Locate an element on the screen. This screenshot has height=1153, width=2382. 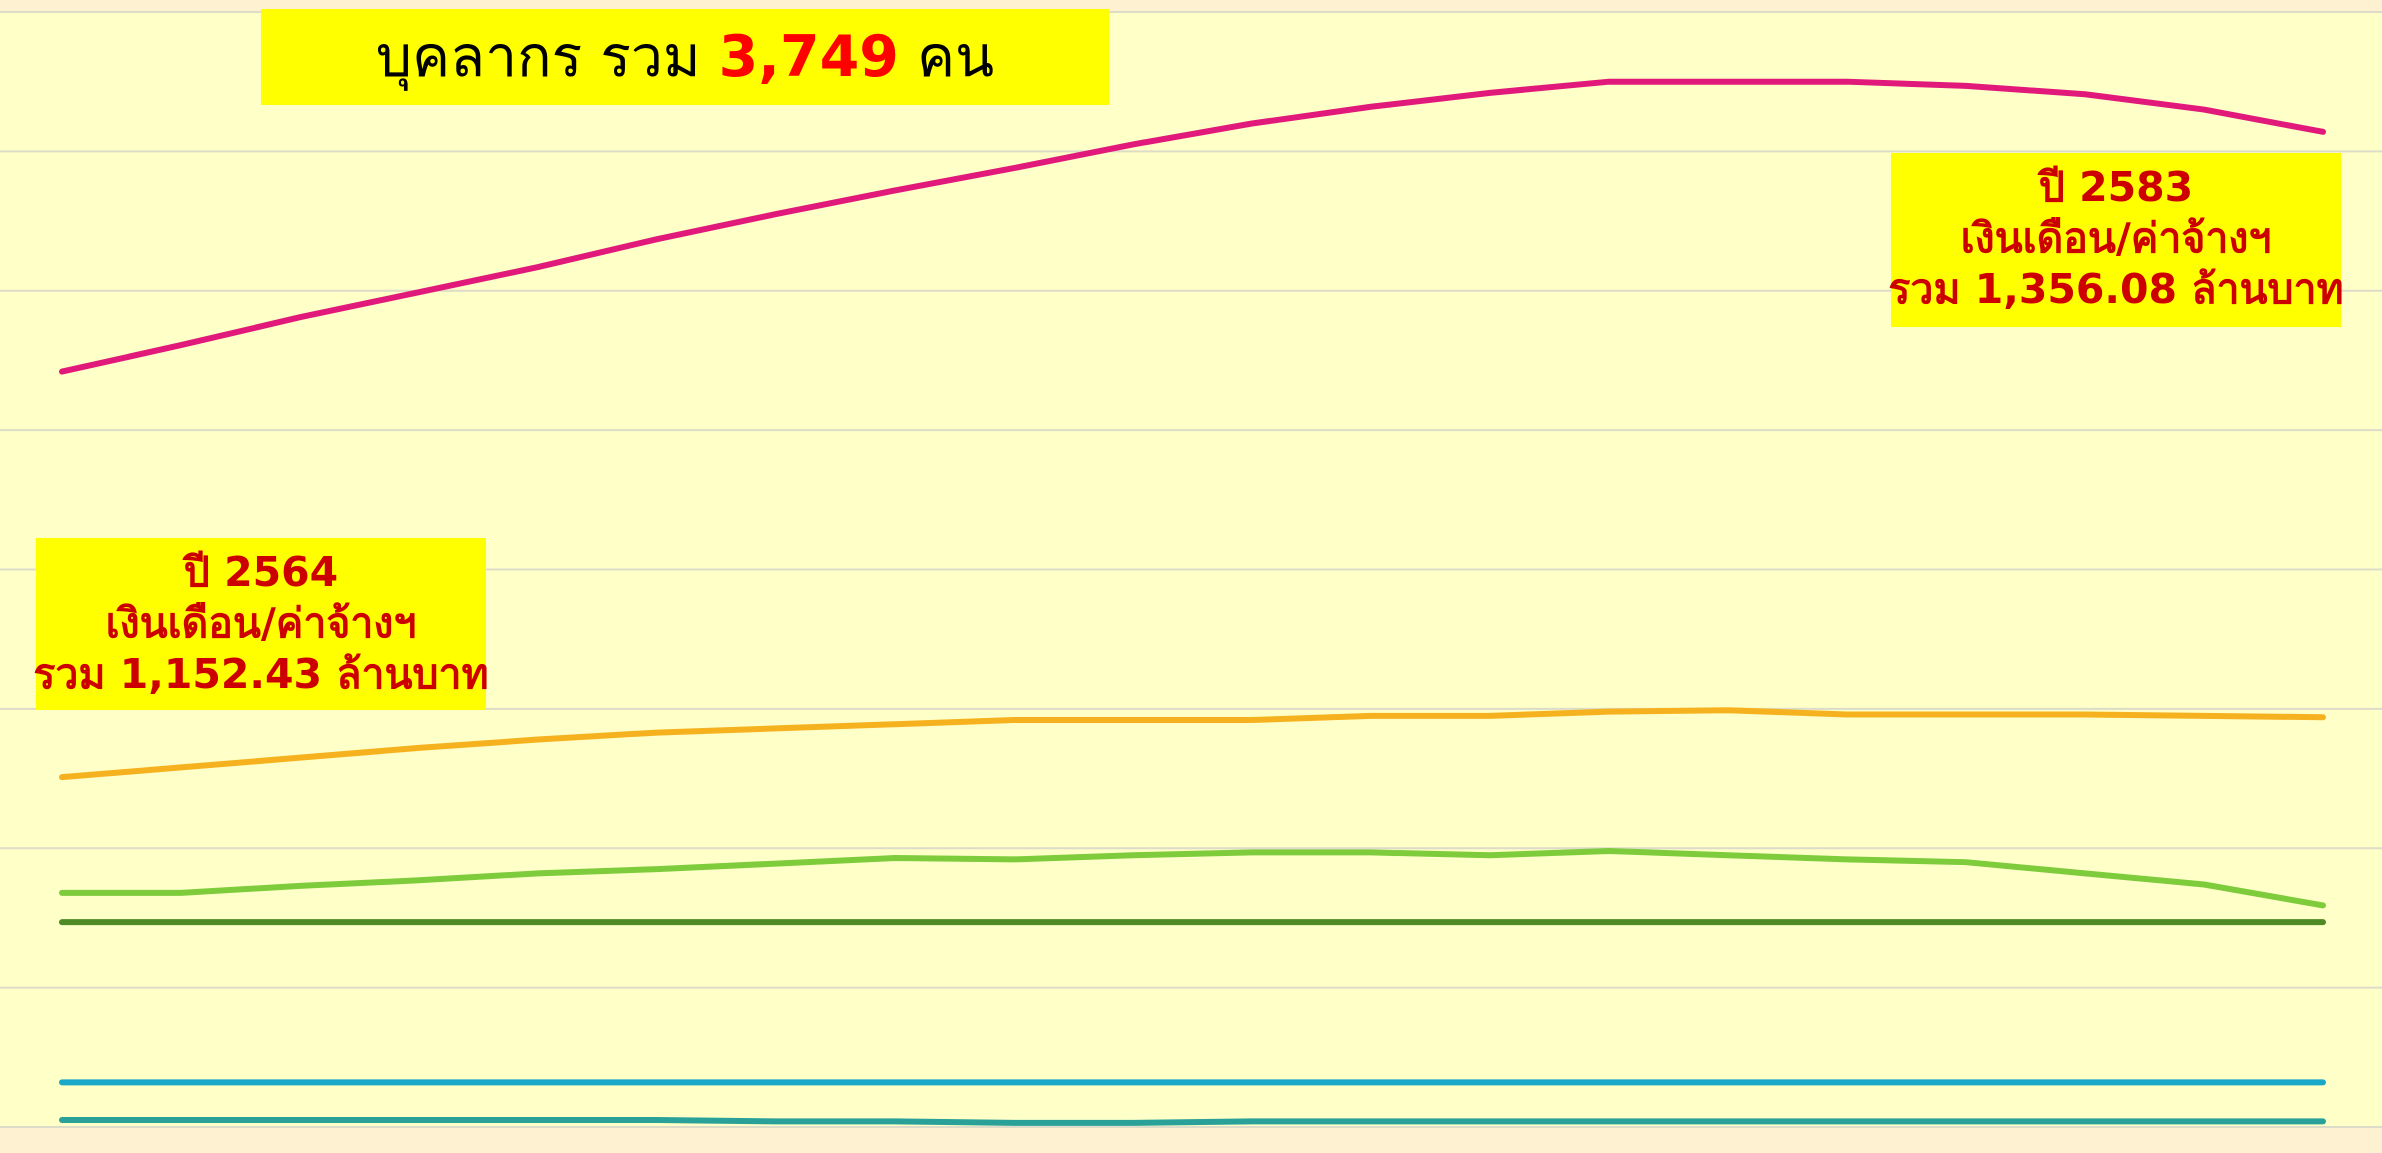
annotation-line: รวม 1,152.43 ล้านบาท is located at coordinates (260, 674).